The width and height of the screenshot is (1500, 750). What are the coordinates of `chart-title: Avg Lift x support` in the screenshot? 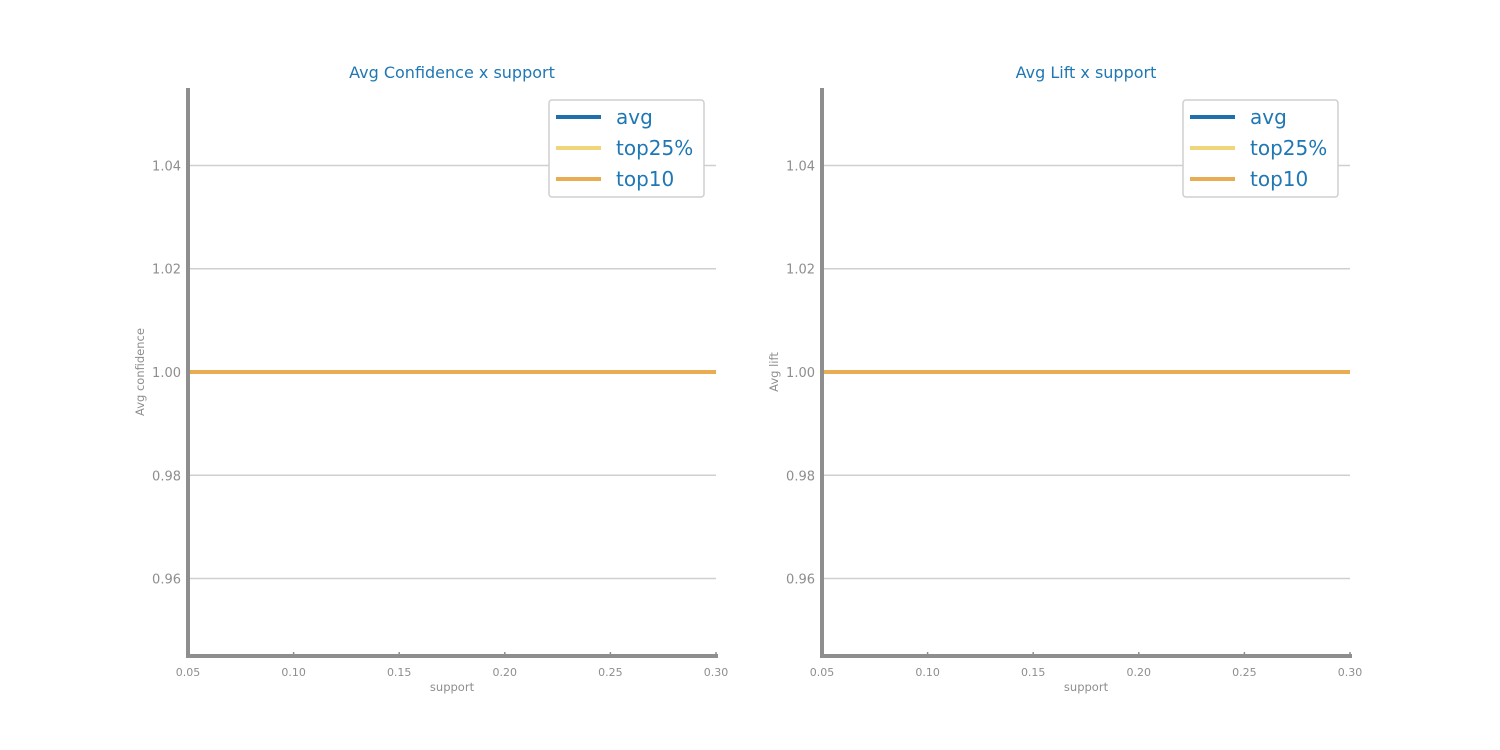 It's located at (1086, 72).